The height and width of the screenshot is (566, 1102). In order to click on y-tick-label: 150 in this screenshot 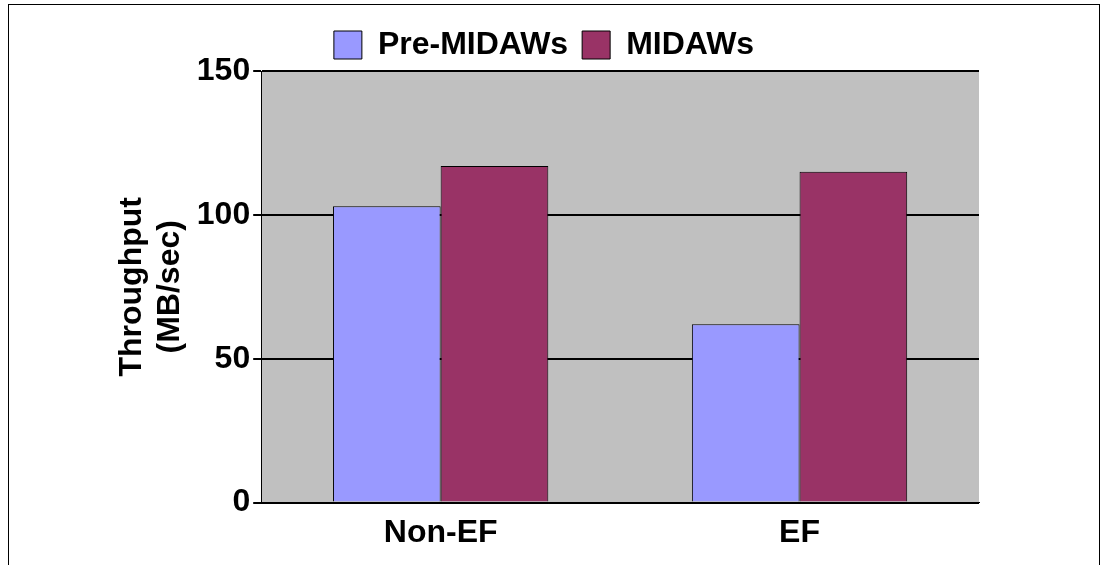, I will do `click(223, 68)`.